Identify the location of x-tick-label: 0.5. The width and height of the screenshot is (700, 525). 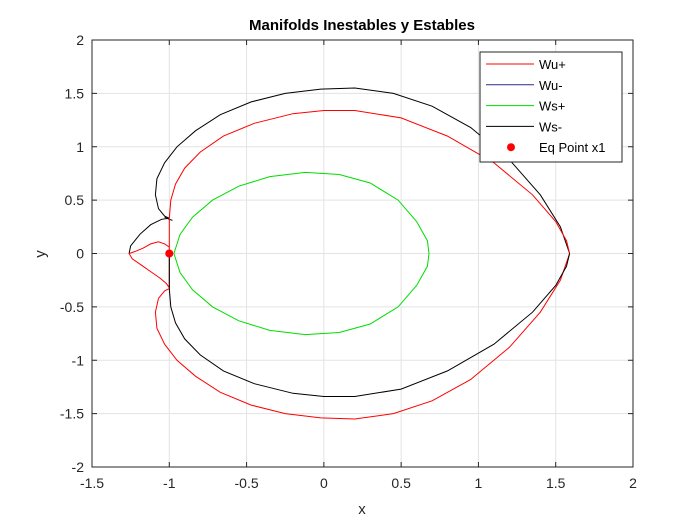
(401, 483).